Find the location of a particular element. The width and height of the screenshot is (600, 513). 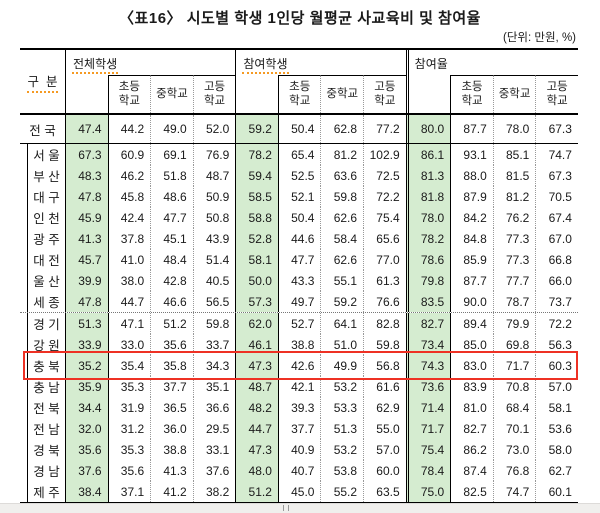

row-label-cell: 경 기 is located at coordinates (43, 323).